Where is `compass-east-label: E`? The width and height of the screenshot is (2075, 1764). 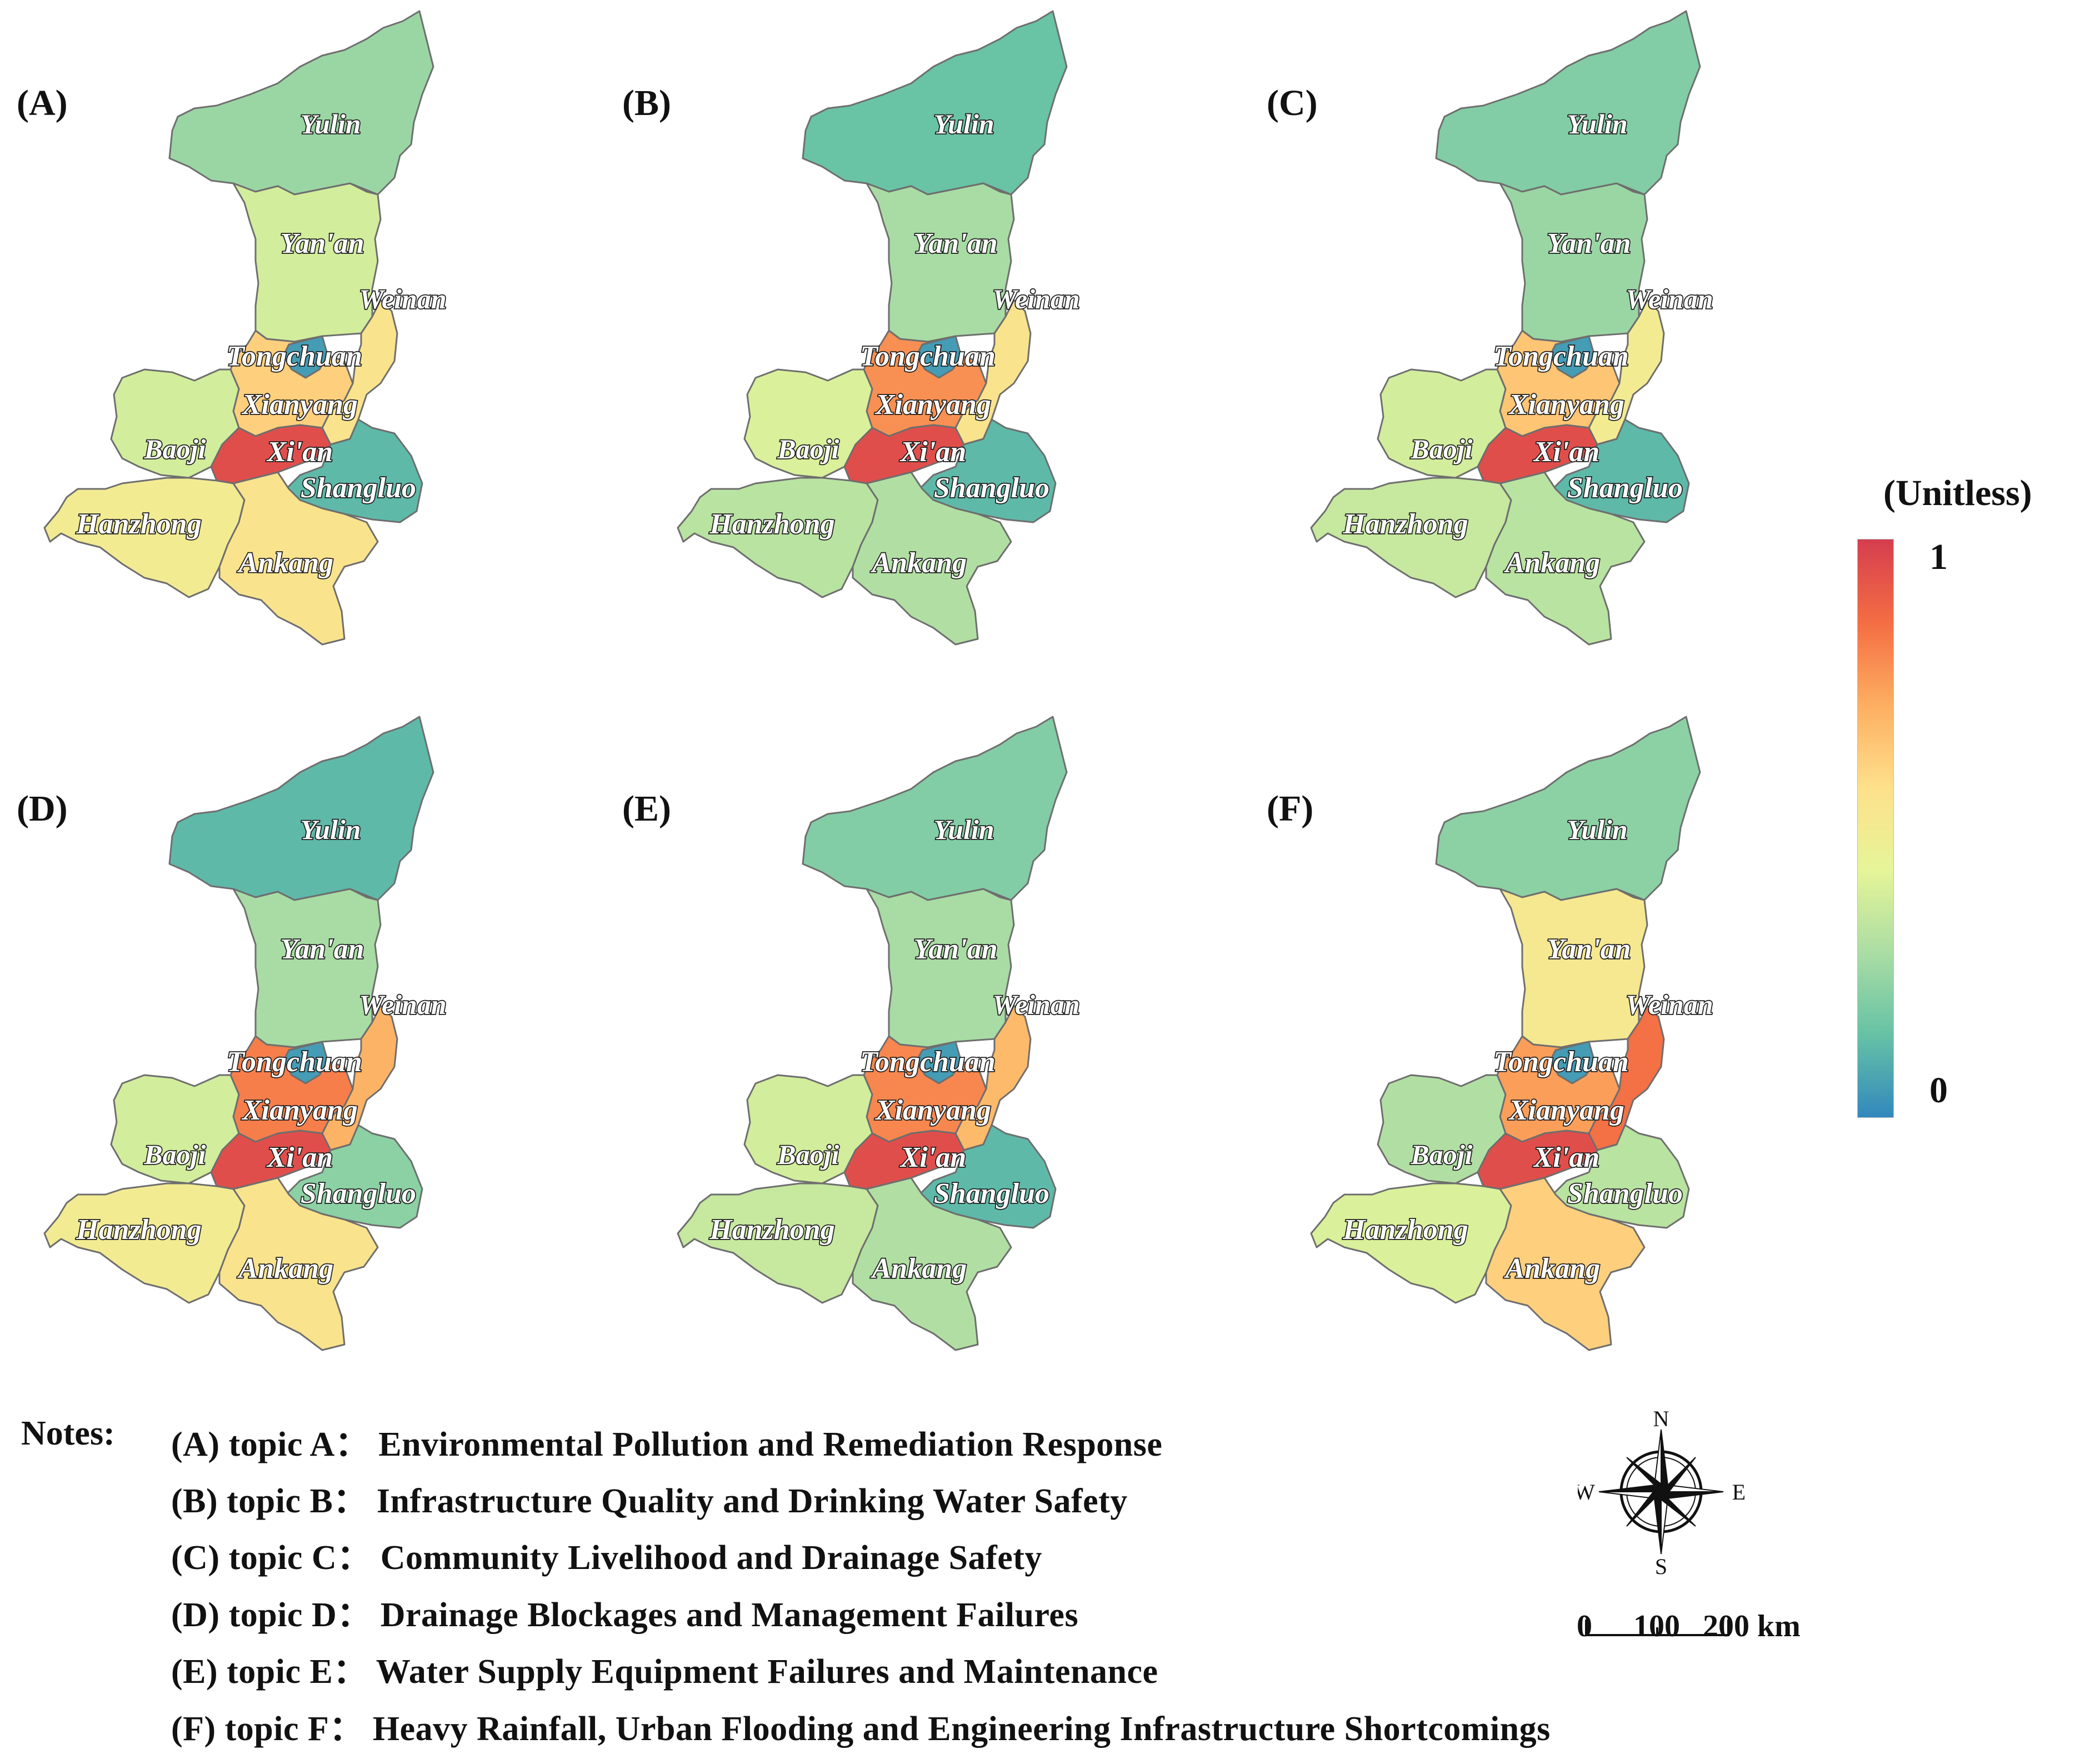 compass-east-label: E is located at coordinates (1738, 1492).